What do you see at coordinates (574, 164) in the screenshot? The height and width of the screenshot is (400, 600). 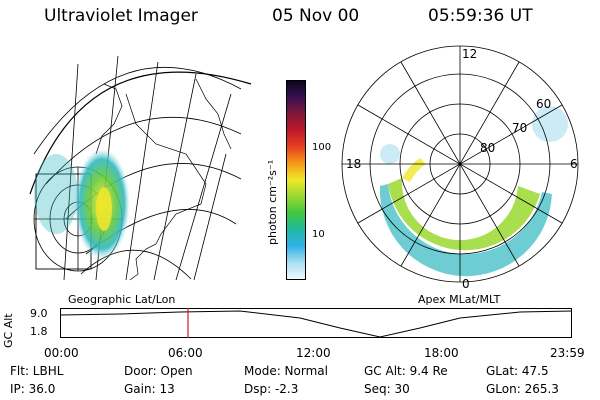 I see `mlt-label-6: 6` at bounding box center [574, 164].